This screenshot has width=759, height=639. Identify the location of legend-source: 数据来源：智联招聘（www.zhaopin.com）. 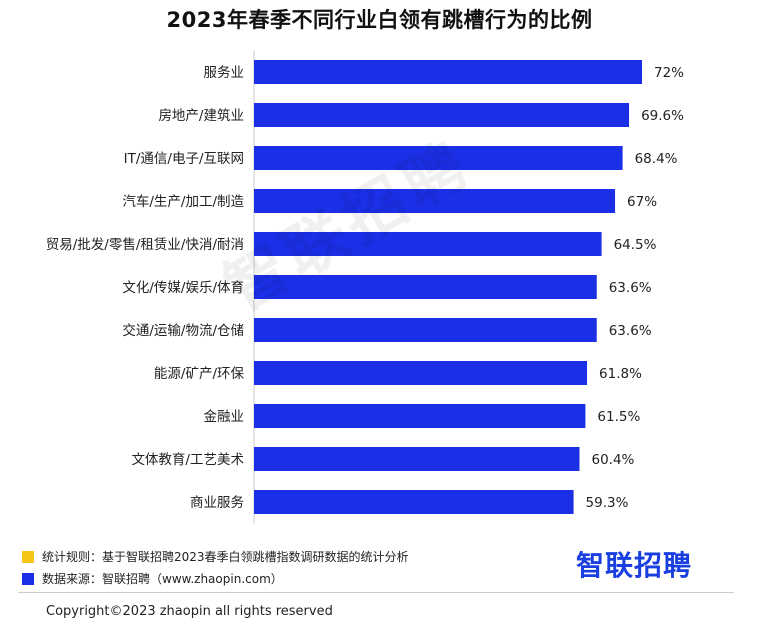
(152, 578).